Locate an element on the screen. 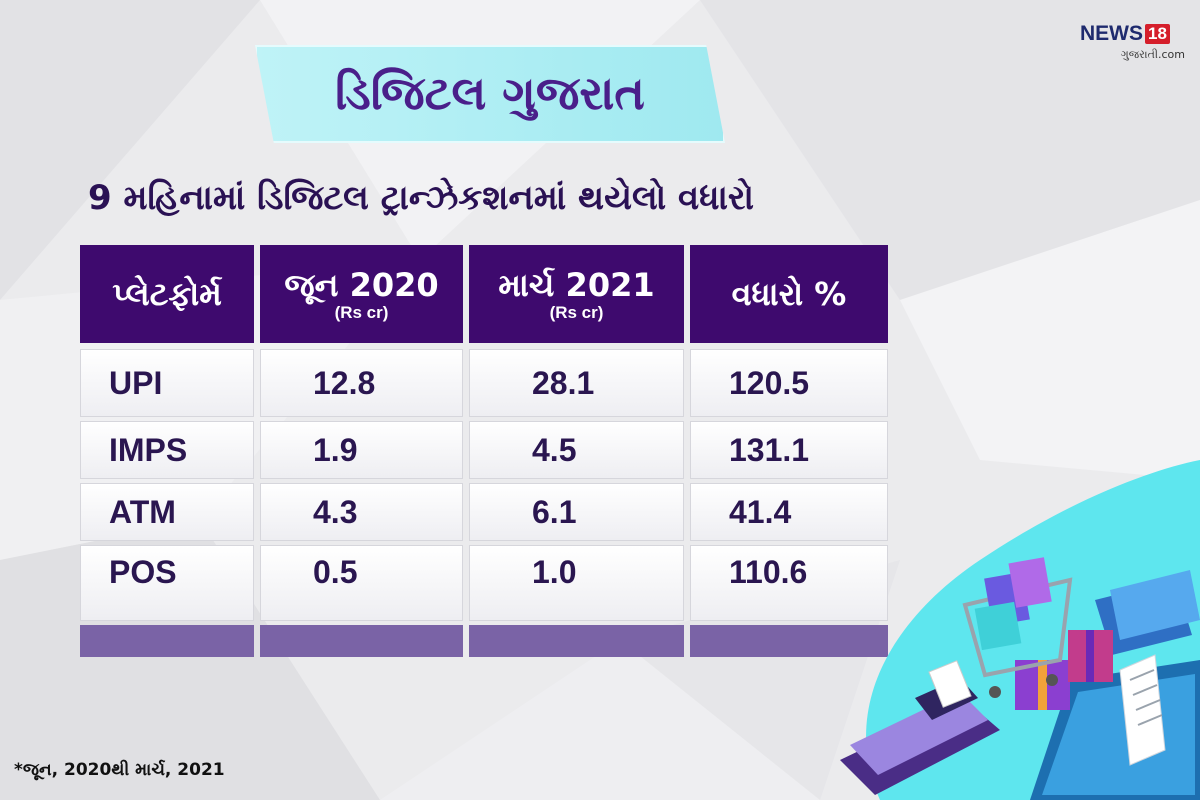  table-cell: 41.4 is located at coordinates (789, 512).